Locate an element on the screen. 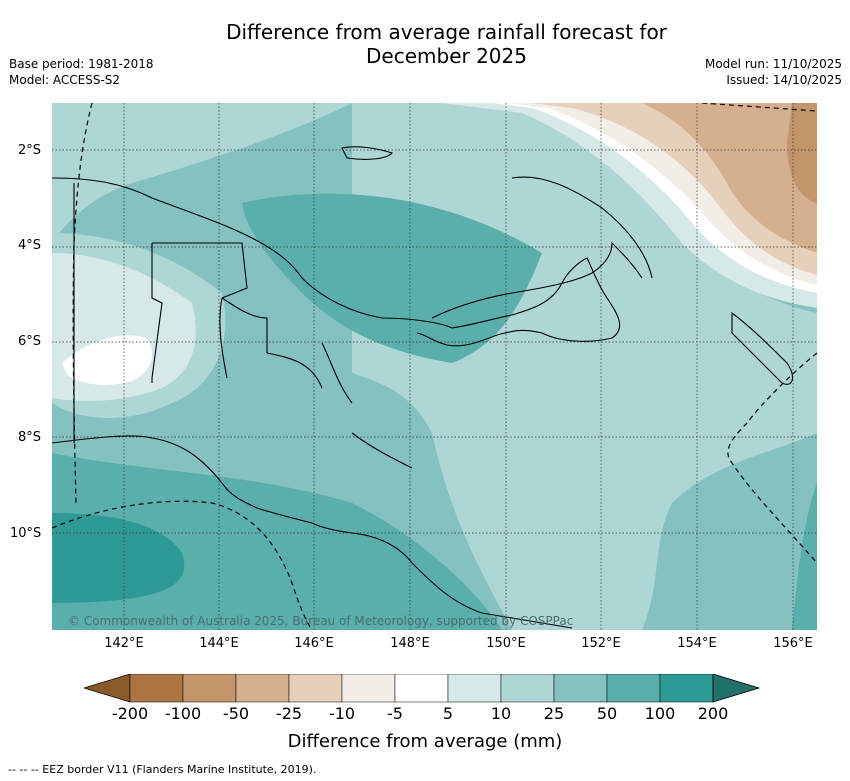 Image resolution: width=850 pixels, height=781 pixels. colorbar-tick-label: -50 is located at coordinates (236, 713).